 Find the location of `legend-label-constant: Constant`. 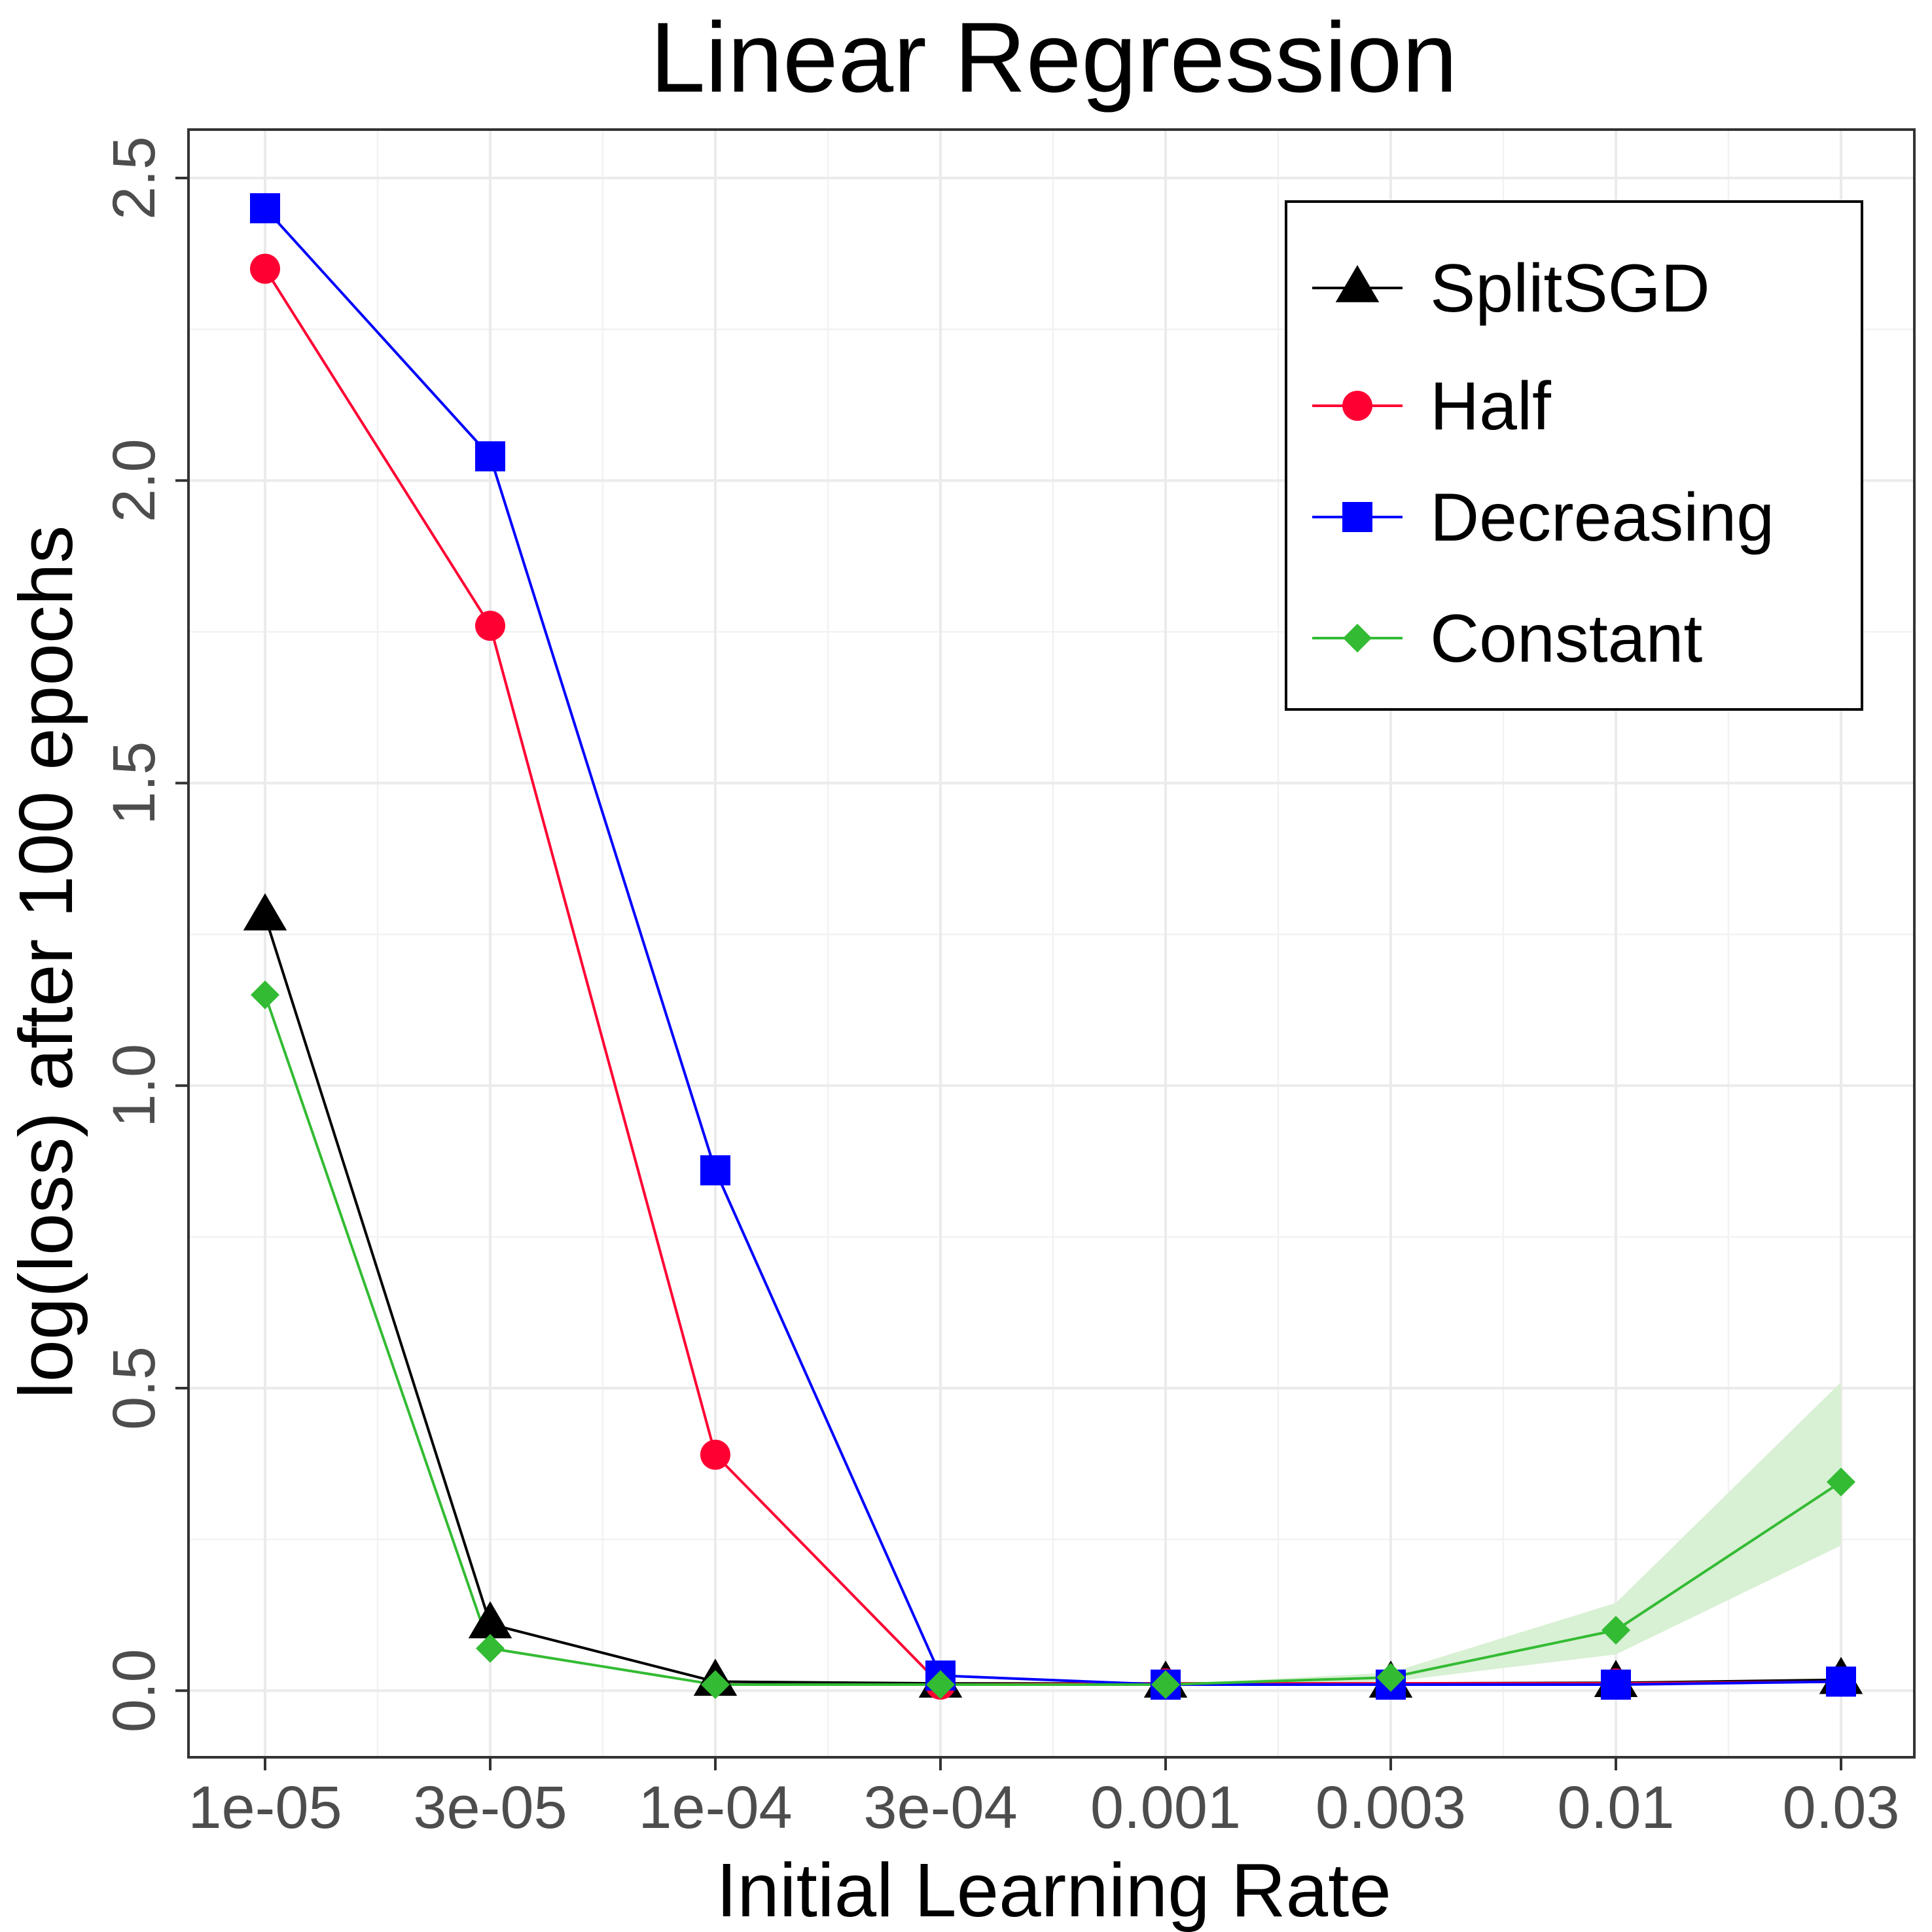

legend-label-constant: Constant is located at coordinates (1566, 639).